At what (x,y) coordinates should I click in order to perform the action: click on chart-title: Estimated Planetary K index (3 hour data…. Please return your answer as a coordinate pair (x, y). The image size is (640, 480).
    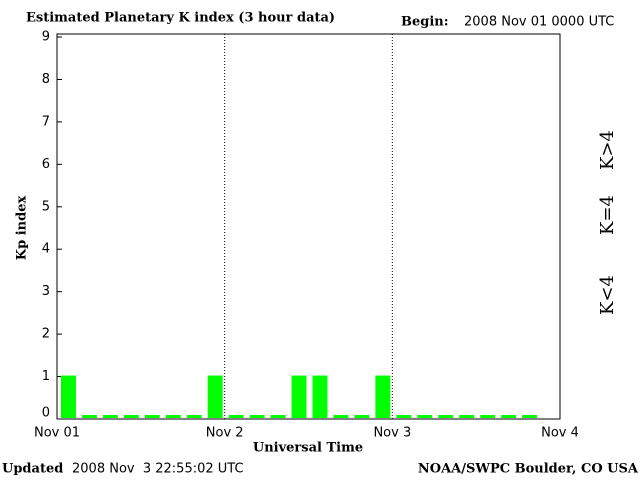
    Looking at the image, I should click on (180, 18).